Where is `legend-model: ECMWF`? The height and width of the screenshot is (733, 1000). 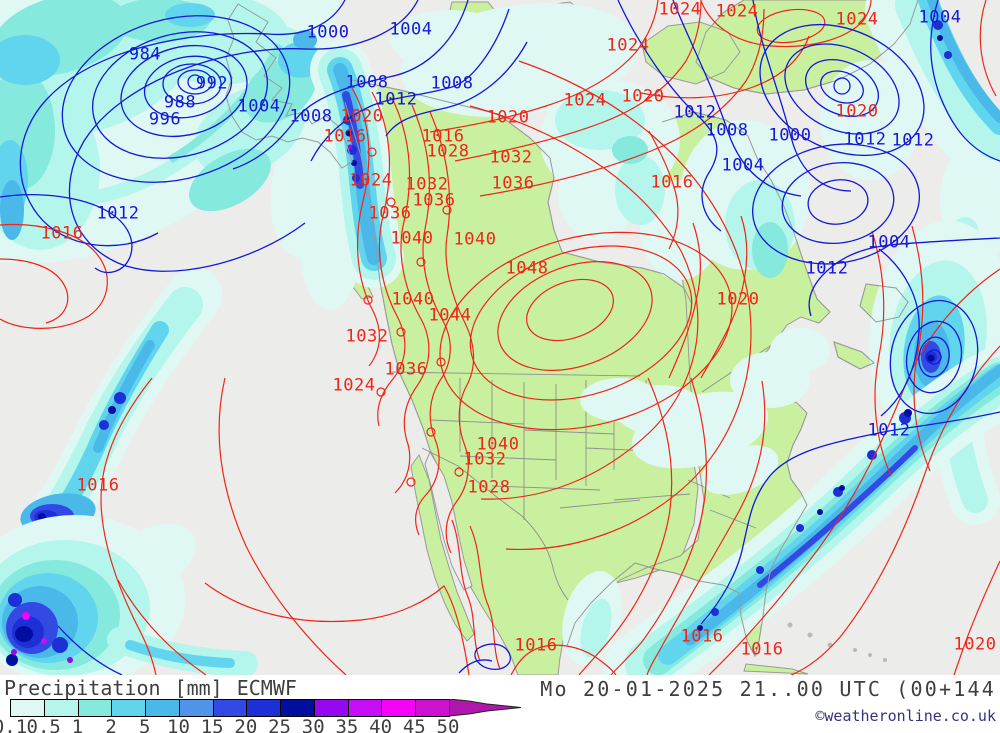 legend-model: ECMWF is located at coordinates (266, 688).